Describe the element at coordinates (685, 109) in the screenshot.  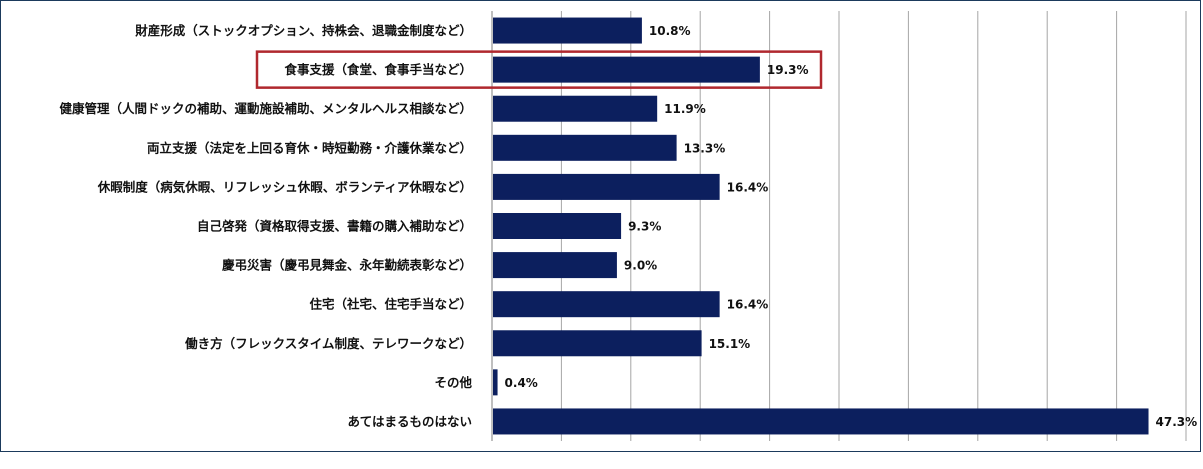
I see `value-label: 11.9%` at that location.